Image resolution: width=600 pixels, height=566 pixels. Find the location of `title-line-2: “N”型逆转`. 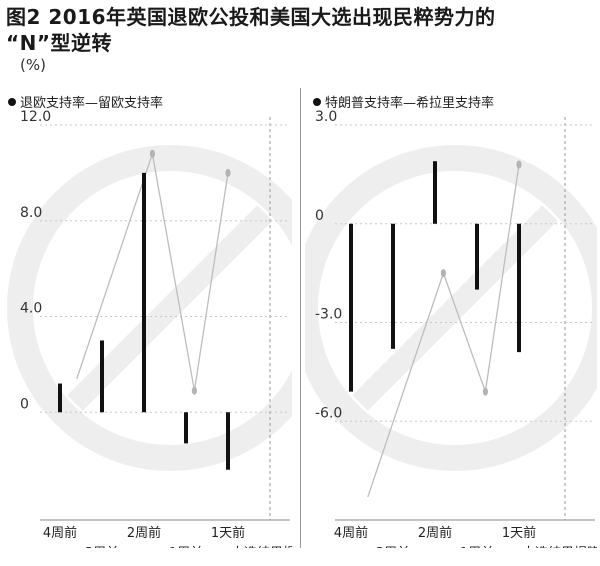

title-line-2: “N”型逆转 is located at coordinates (59, 43).